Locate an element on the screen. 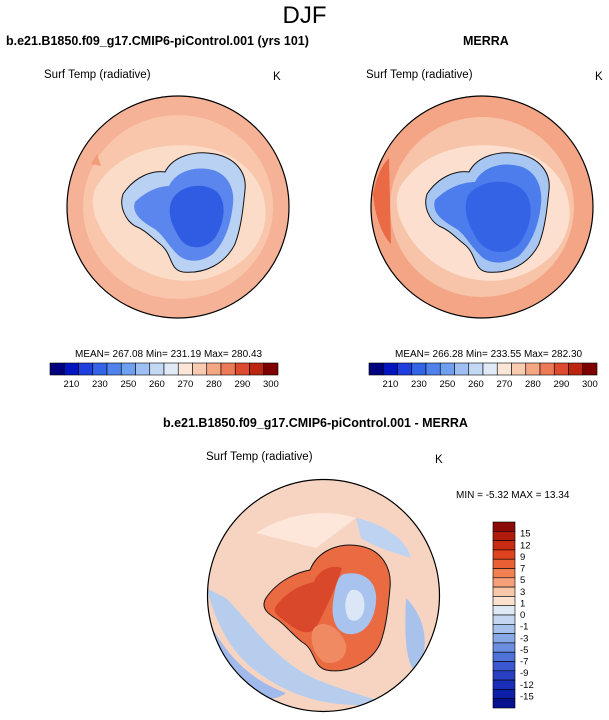  panel1-variable-label: Surf Temp (radiative) is located at coordinates (97, 75).